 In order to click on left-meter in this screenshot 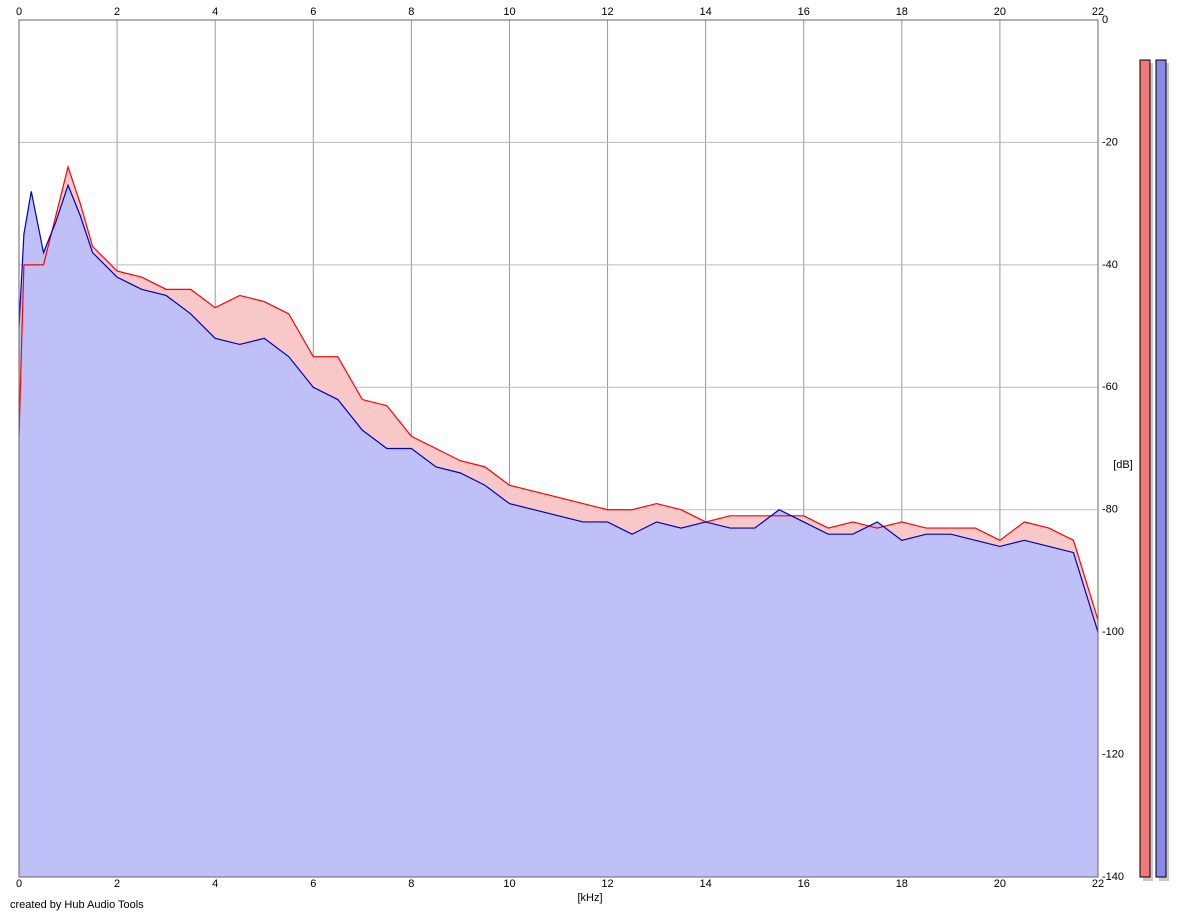, I will do `click(1145, 468)`.